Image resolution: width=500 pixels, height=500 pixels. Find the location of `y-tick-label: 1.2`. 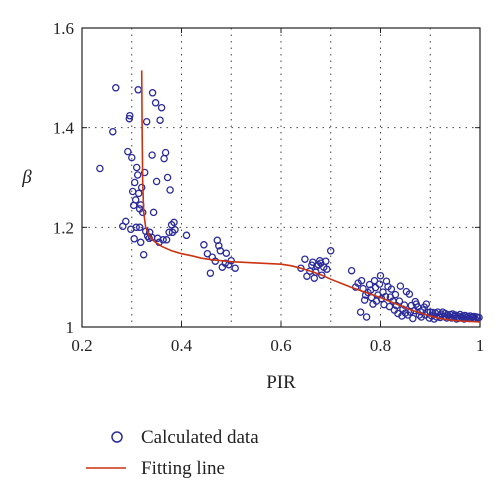

y-tick-label: 1.2 is located at coordinates (63, 227).